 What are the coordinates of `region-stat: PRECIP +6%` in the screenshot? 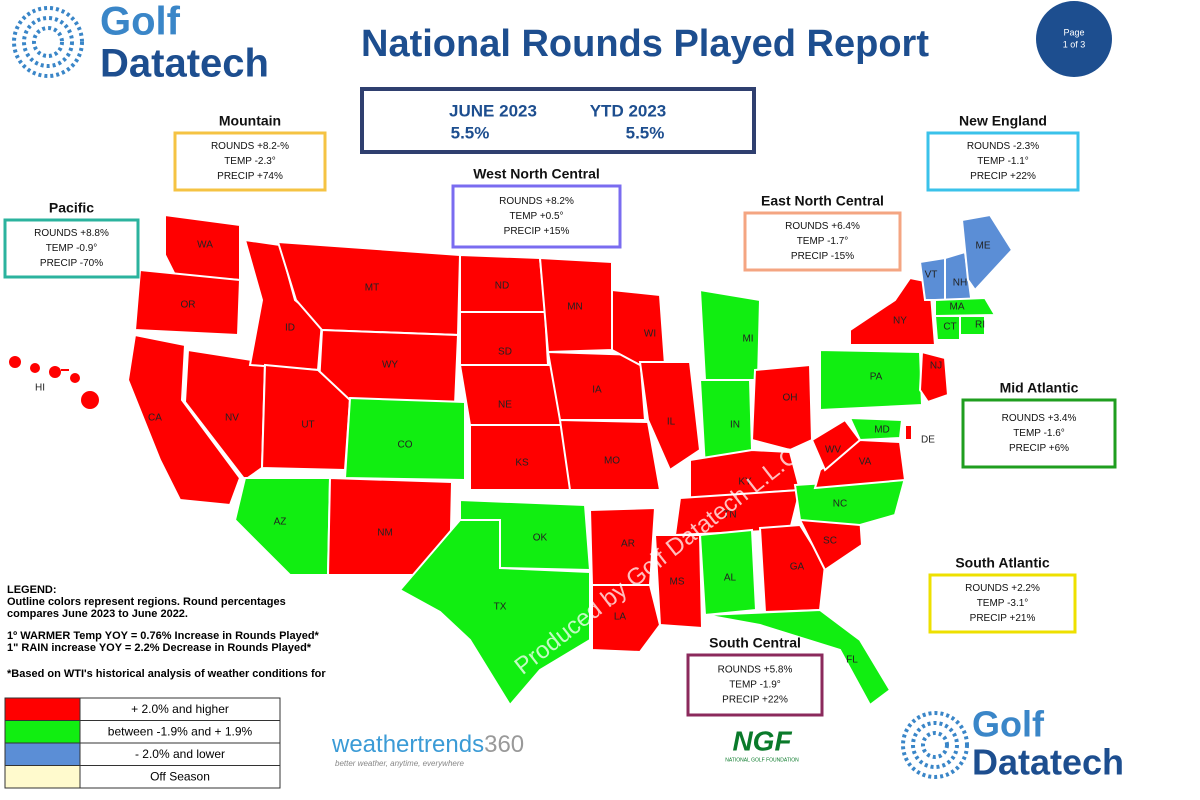 It's located at (1039, 448).